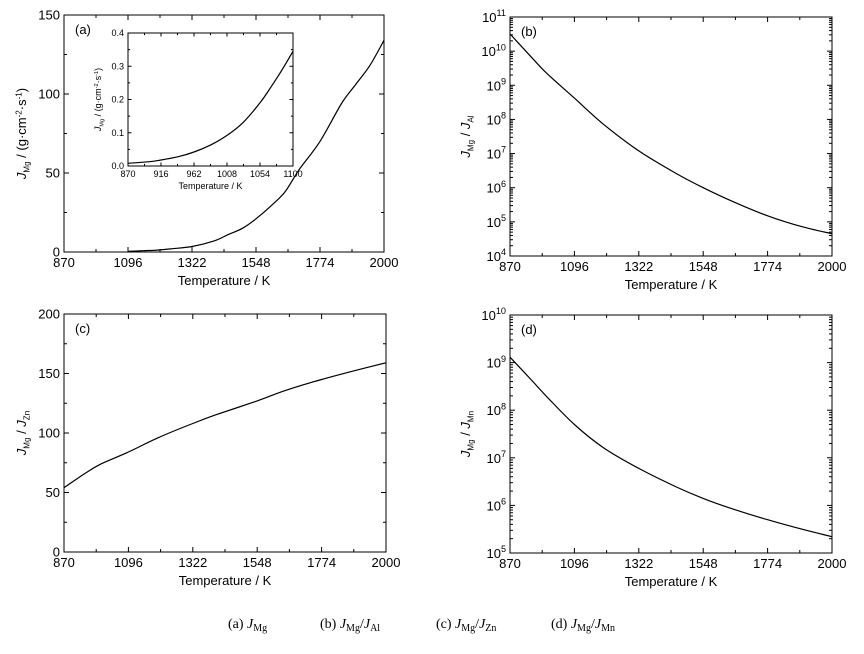 The height and width of the screenshot is (654, 864). What do you see at coordinates (22, 433) in the screenshot?
I see `y-axis-label: JMg / JZn` at bounding box center [22, 433].